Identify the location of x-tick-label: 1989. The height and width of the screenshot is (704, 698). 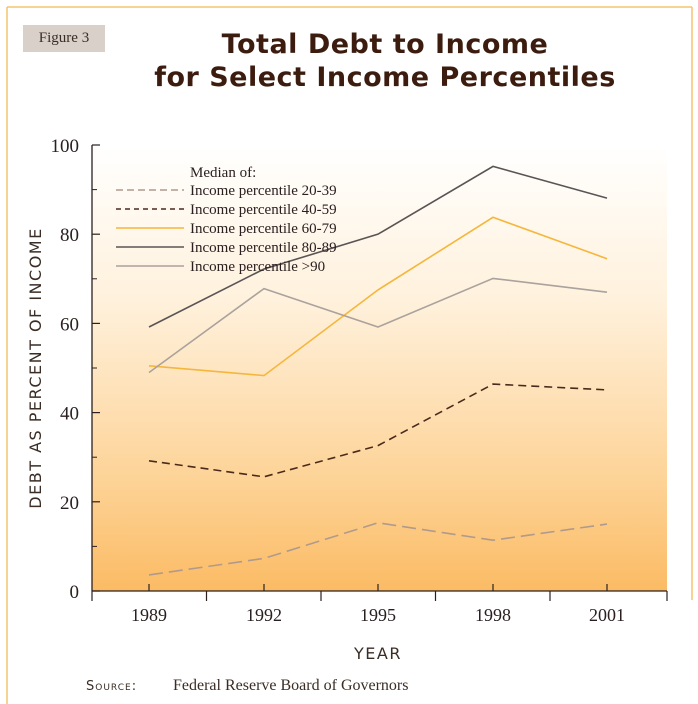
(149, 615).